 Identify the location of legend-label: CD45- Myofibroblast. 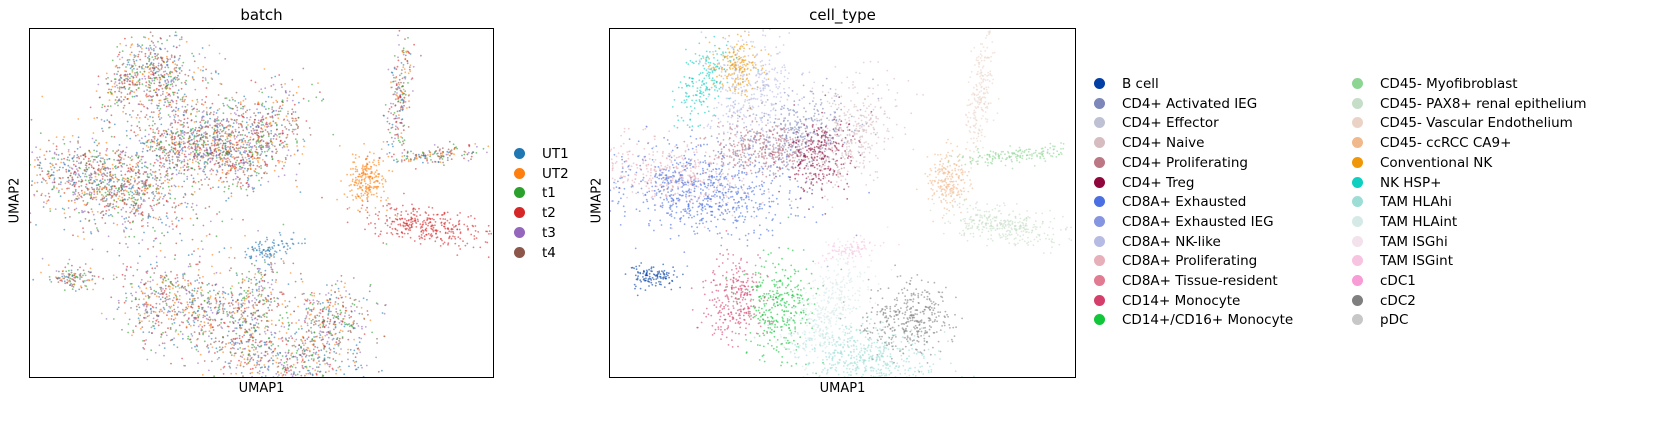
(1449, 84).